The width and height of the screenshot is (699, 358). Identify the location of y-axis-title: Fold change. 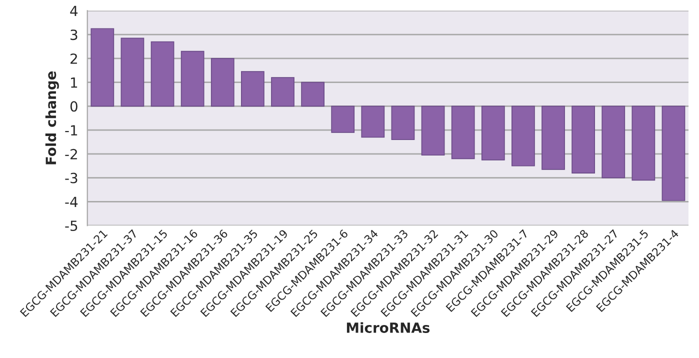
(52, 117).